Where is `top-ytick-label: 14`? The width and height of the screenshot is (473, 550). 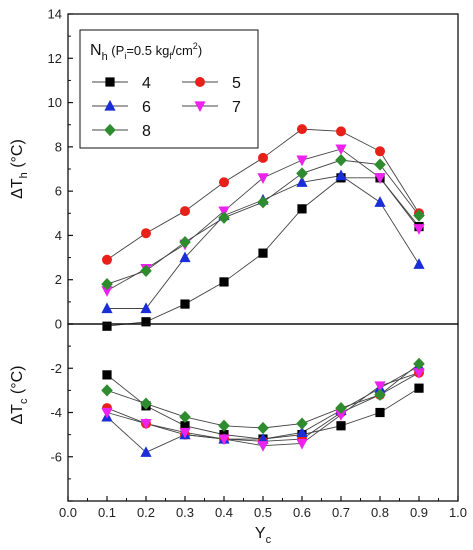 top-ytick-label: 14 is located at coordinates (55, 14).